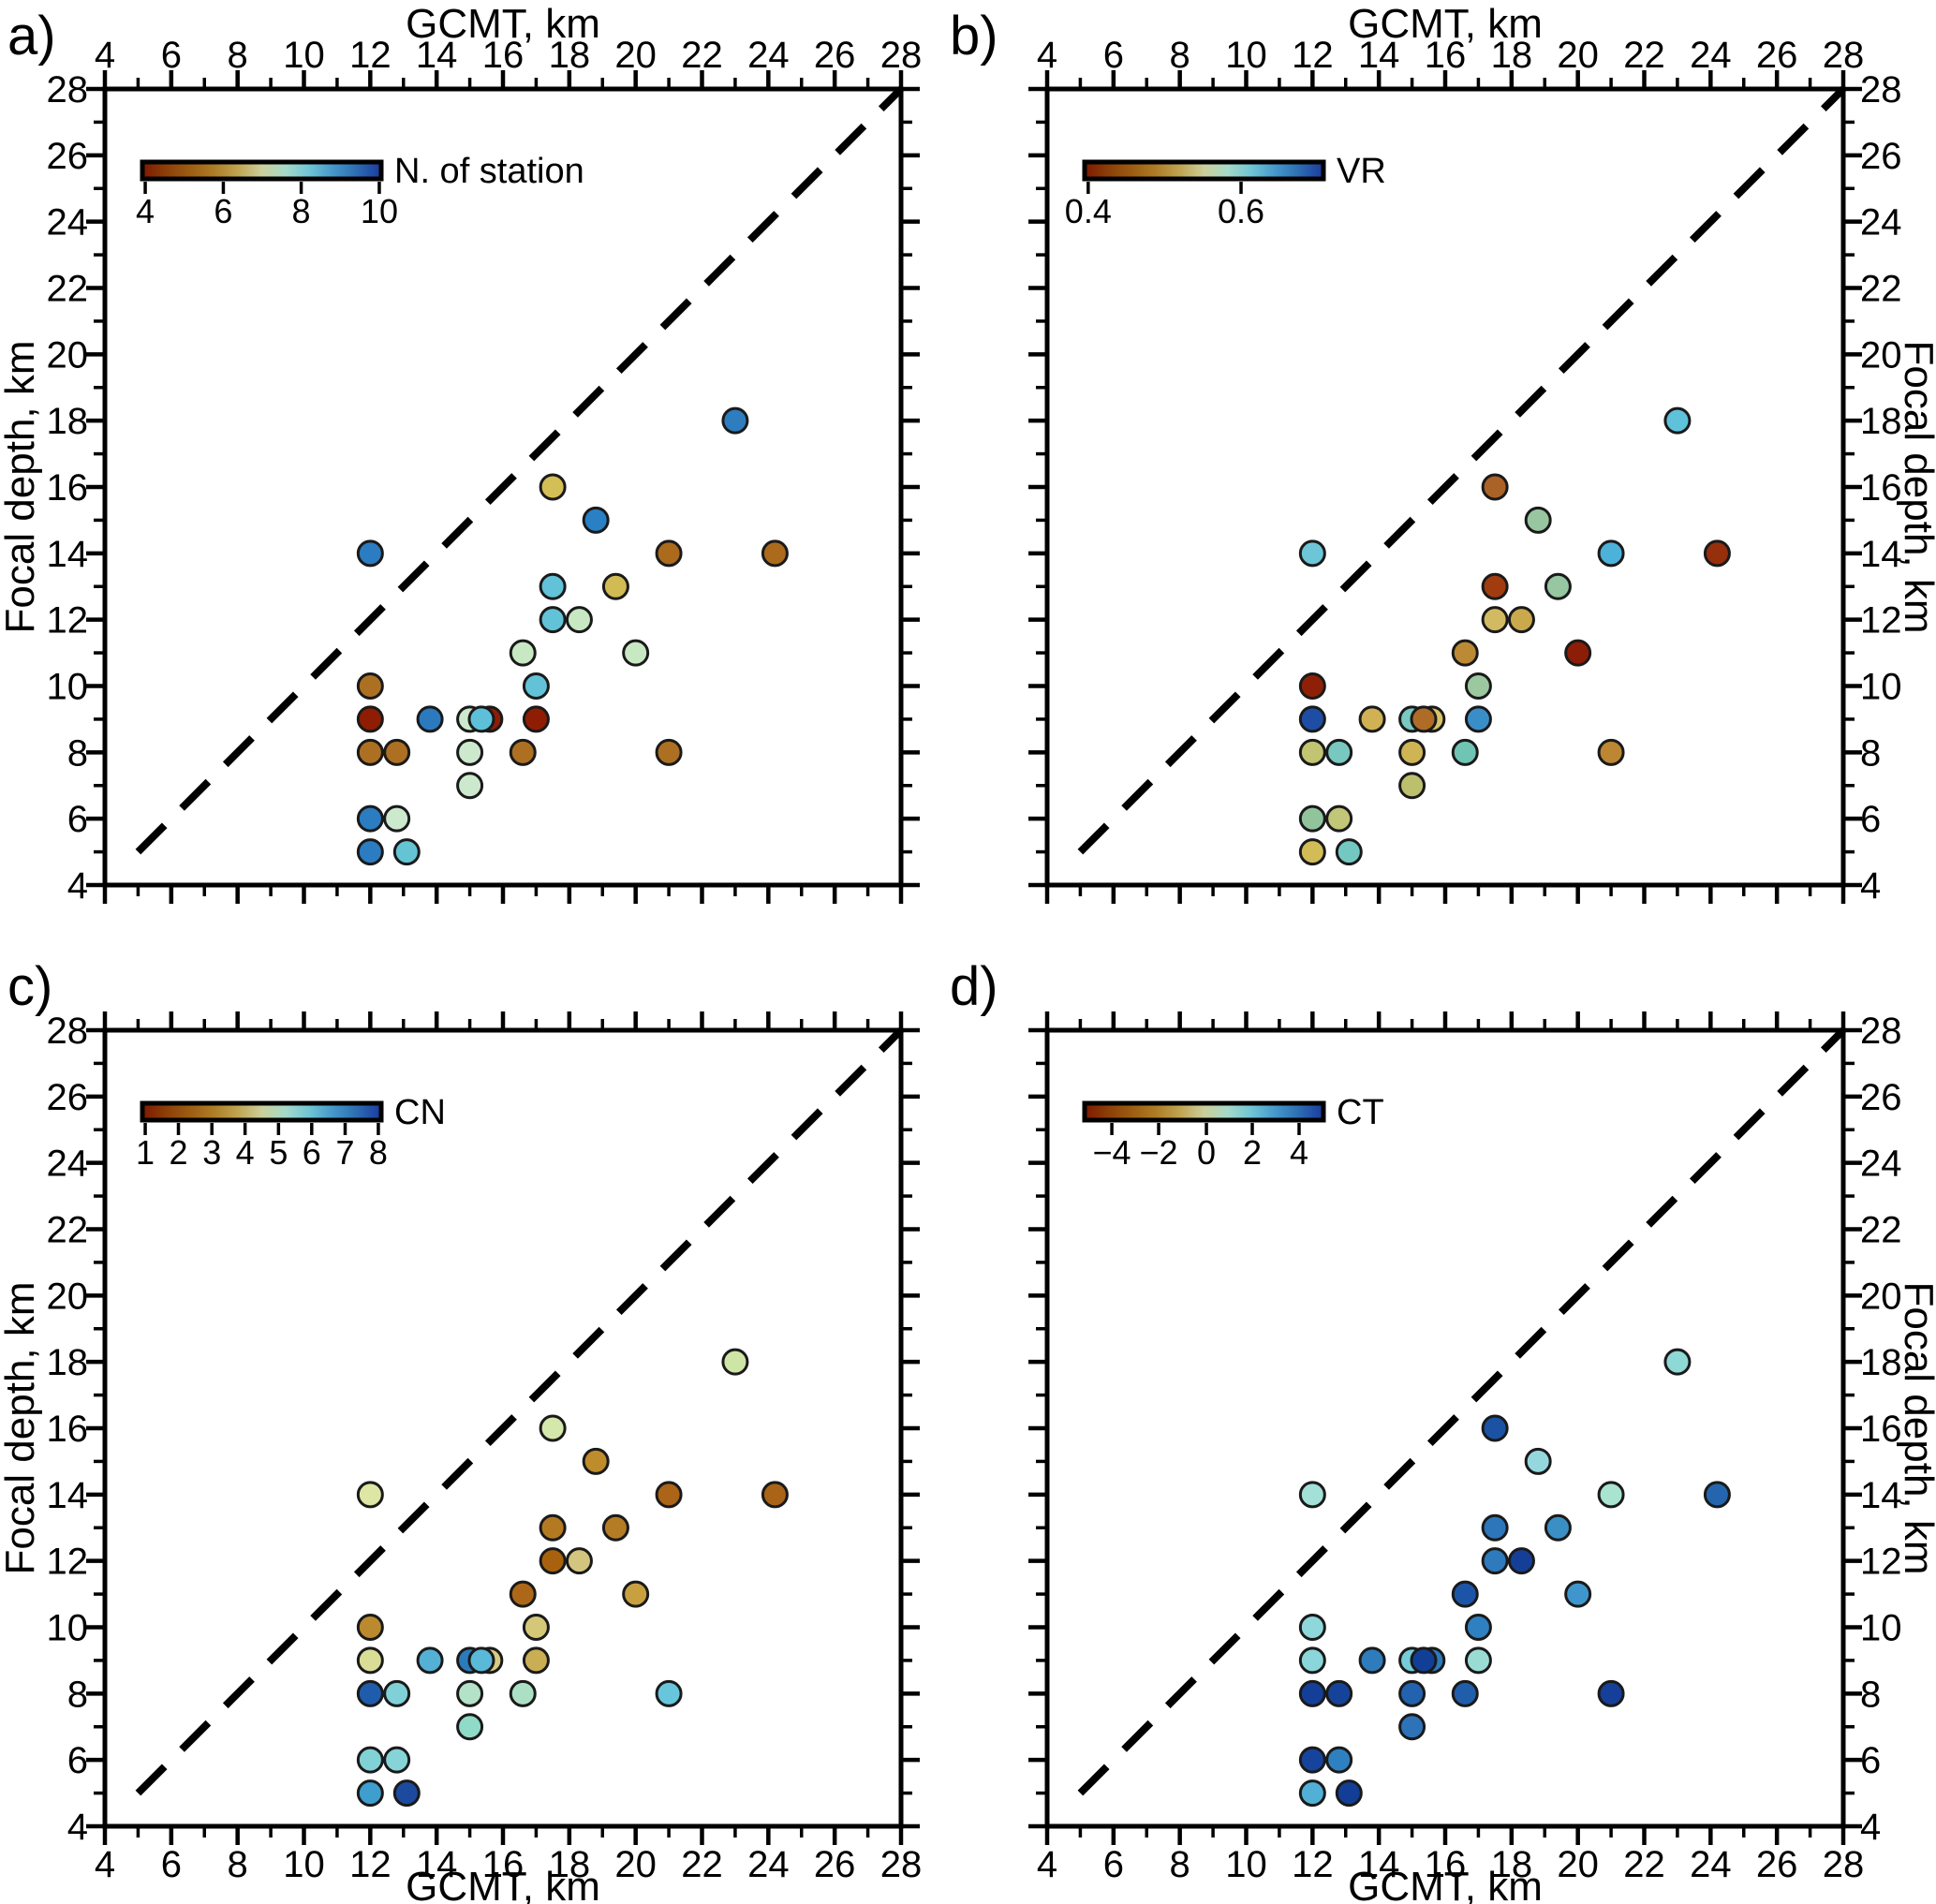  Describe the element at coordinates (504, 56) in the screenshot. I see `x-tick-label: 16` at that location.